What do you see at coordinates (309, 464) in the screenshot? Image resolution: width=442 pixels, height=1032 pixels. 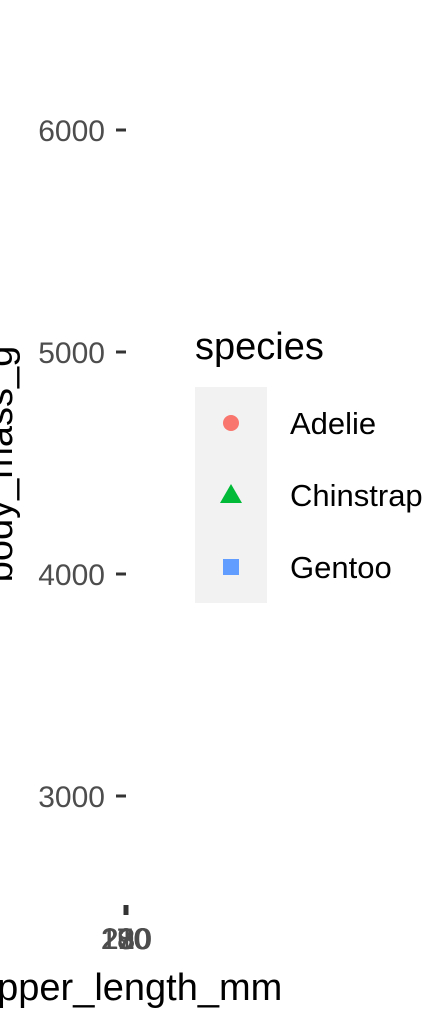 I see `legend: species Adelie Chinstrap Gentoo` at bounding box center [309, 464].